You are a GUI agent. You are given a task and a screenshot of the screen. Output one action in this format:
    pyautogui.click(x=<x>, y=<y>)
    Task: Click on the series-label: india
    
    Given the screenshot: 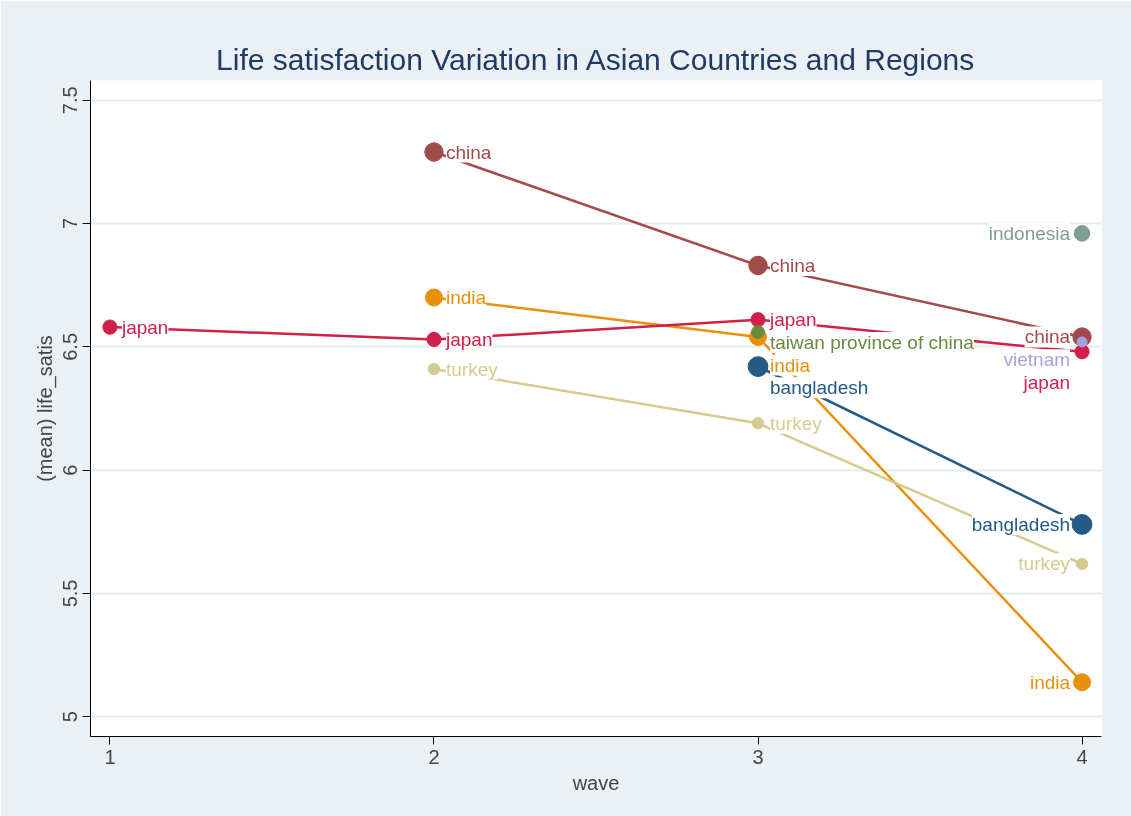 What is the action you would take?
    pyautogui.click(x=466, y=298)
    